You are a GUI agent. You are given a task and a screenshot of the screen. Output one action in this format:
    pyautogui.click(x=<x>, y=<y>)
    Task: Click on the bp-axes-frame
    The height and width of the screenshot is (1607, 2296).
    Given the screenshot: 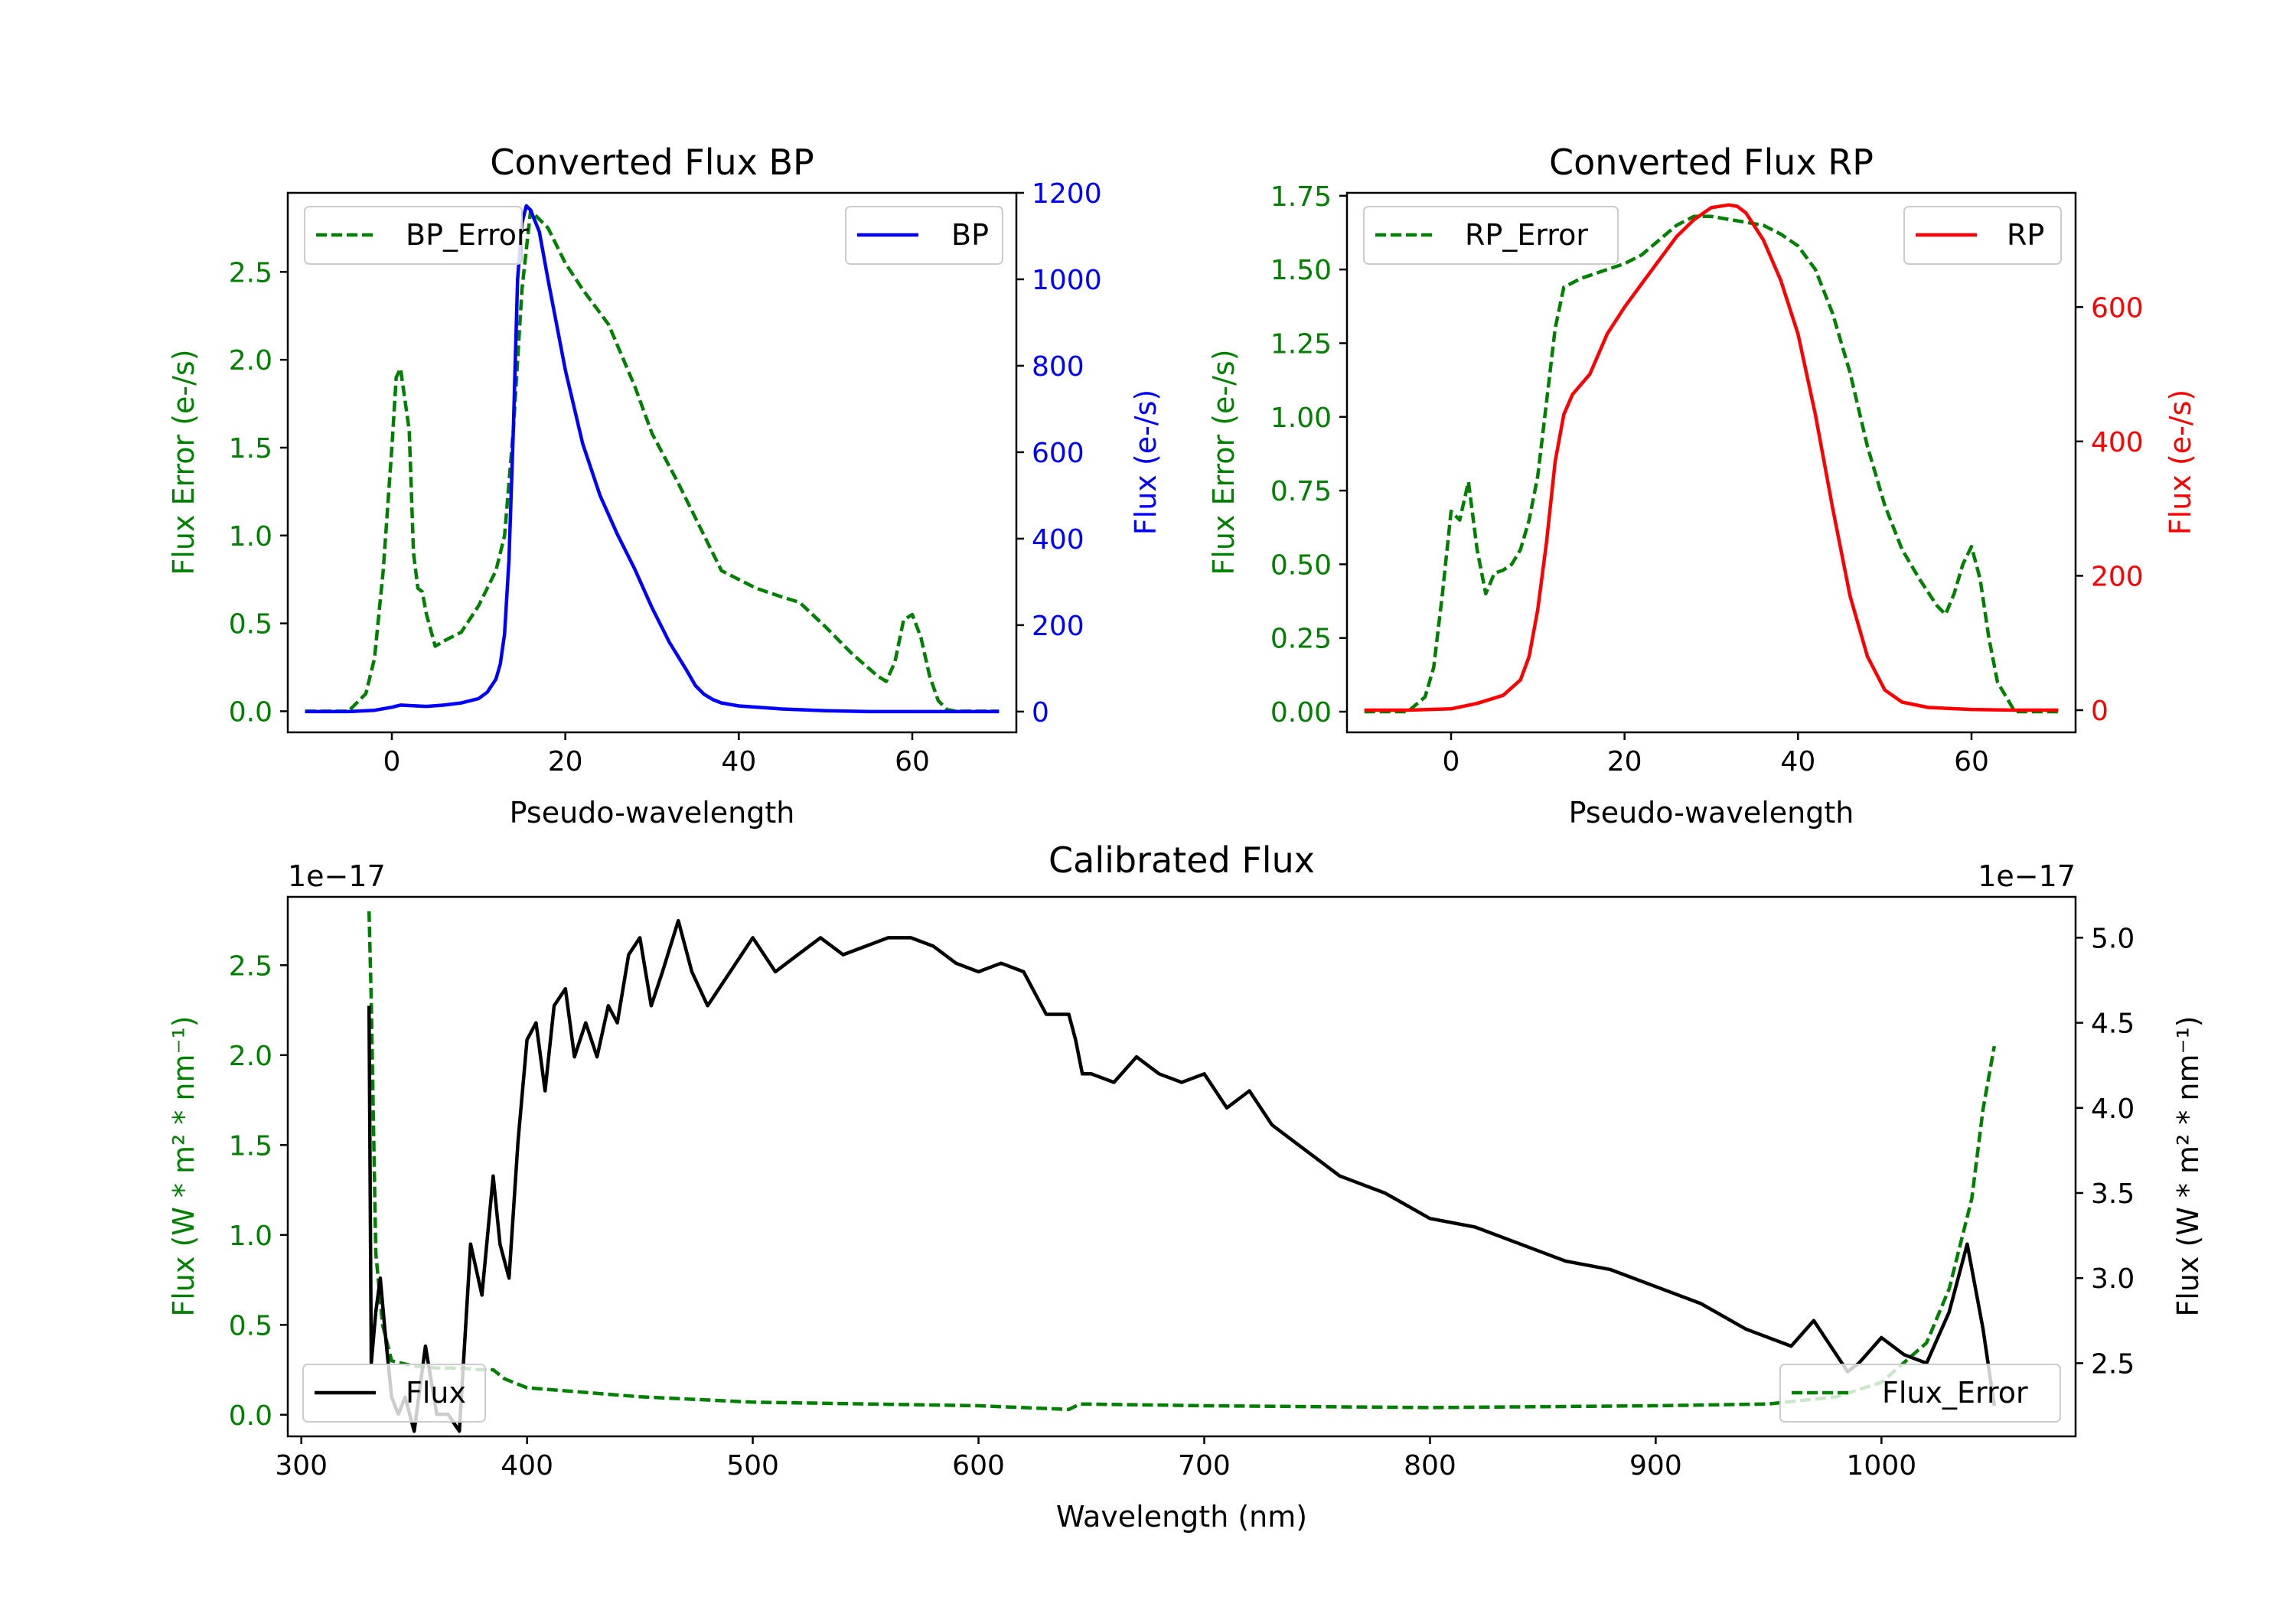 What is the action you would take?
    pyautogui.click(x=652, y=463)
    